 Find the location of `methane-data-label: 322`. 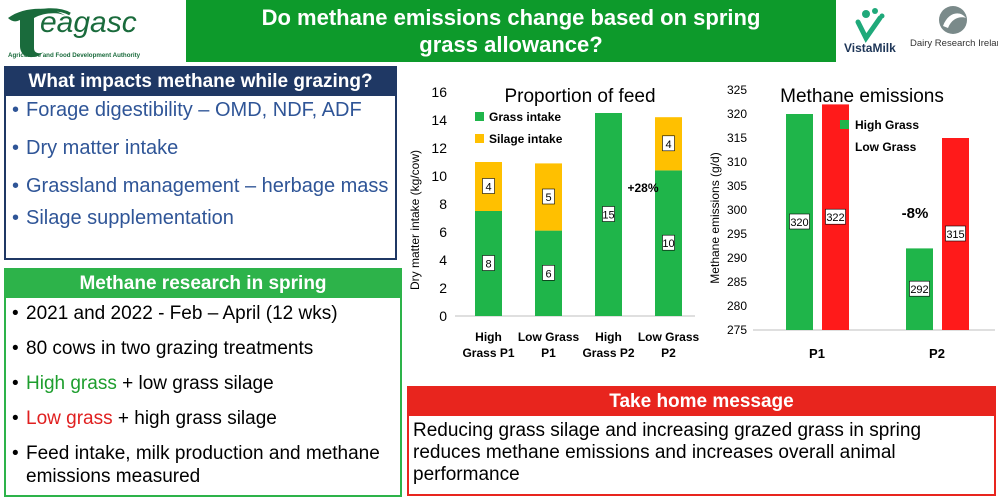

methane-data-label: 322 is located at coordinates (835, 218).